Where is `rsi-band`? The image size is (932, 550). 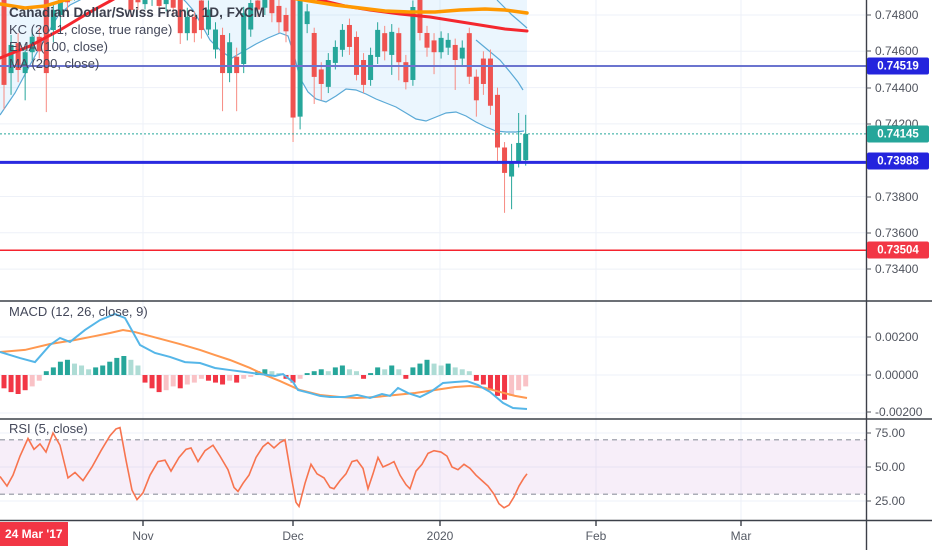
rsi-band is located at coordinates (433, 467).